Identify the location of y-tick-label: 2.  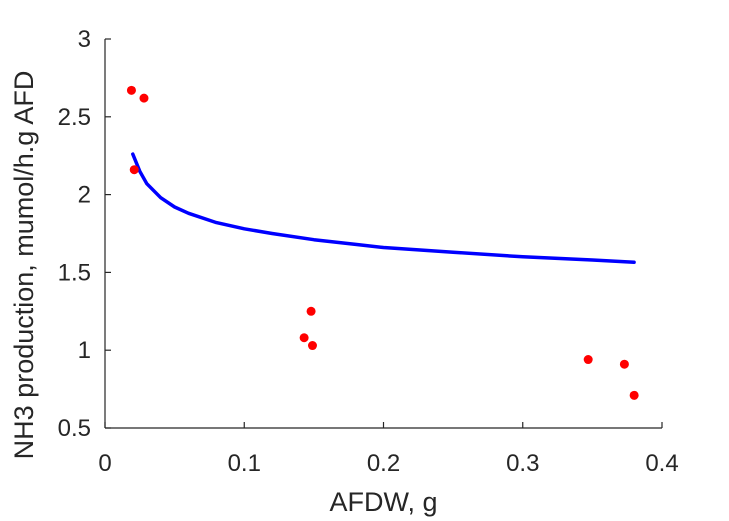
(84, 195).